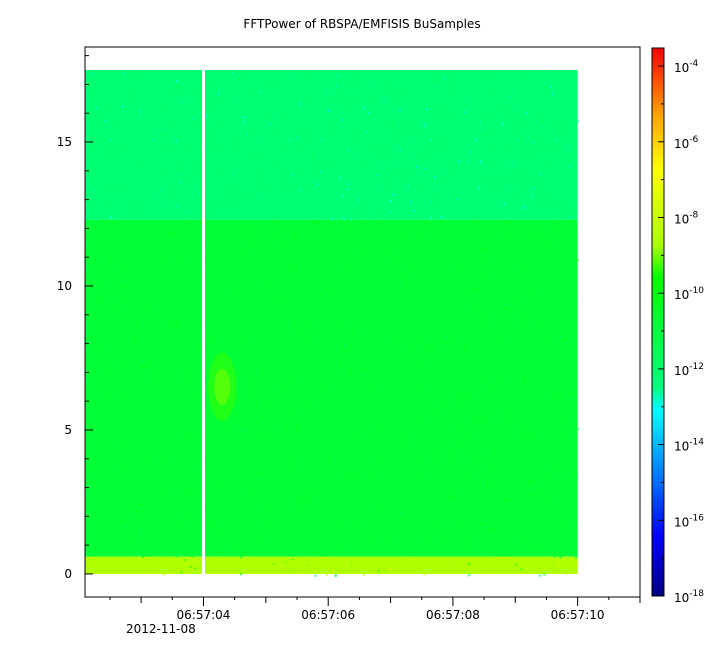  I want to click on x-axis: 06:57:04 06:57:06 06:57:08 06:57:10, so click(375, 609).